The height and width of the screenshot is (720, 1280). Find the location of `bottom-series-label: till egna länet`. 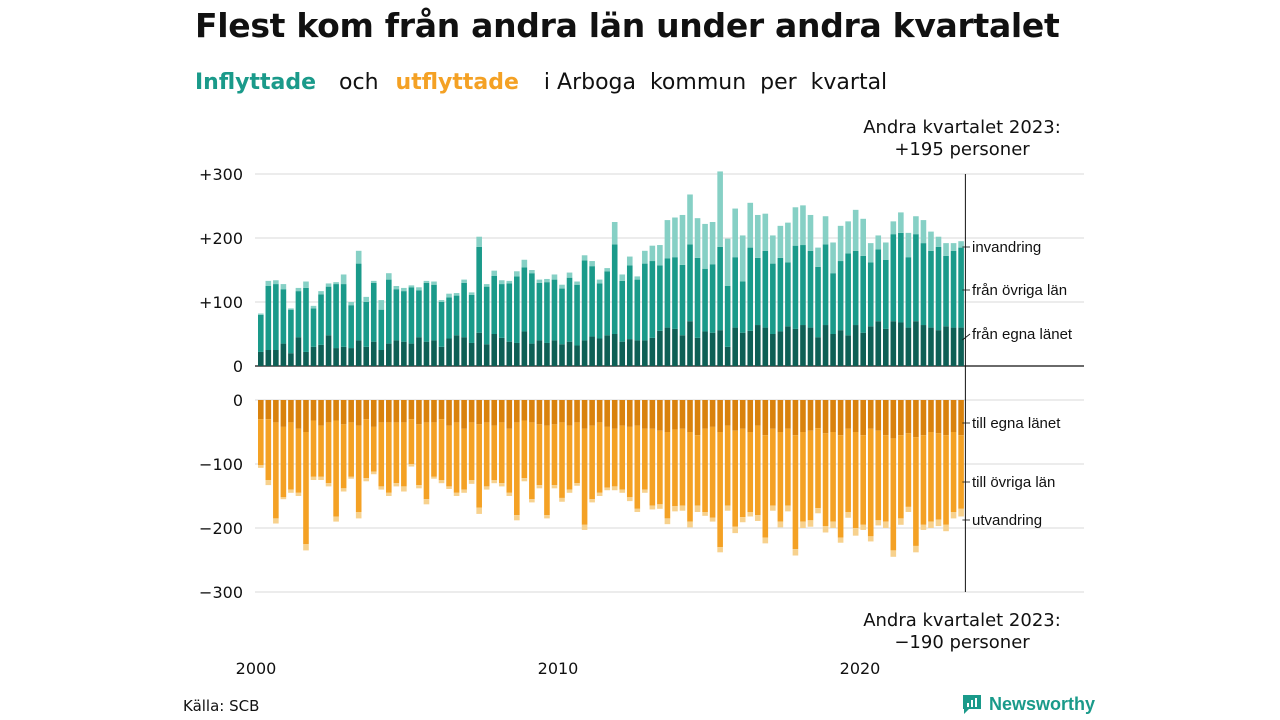

bottom-series-label: till egna länet is located at coordinates (1016, 423).